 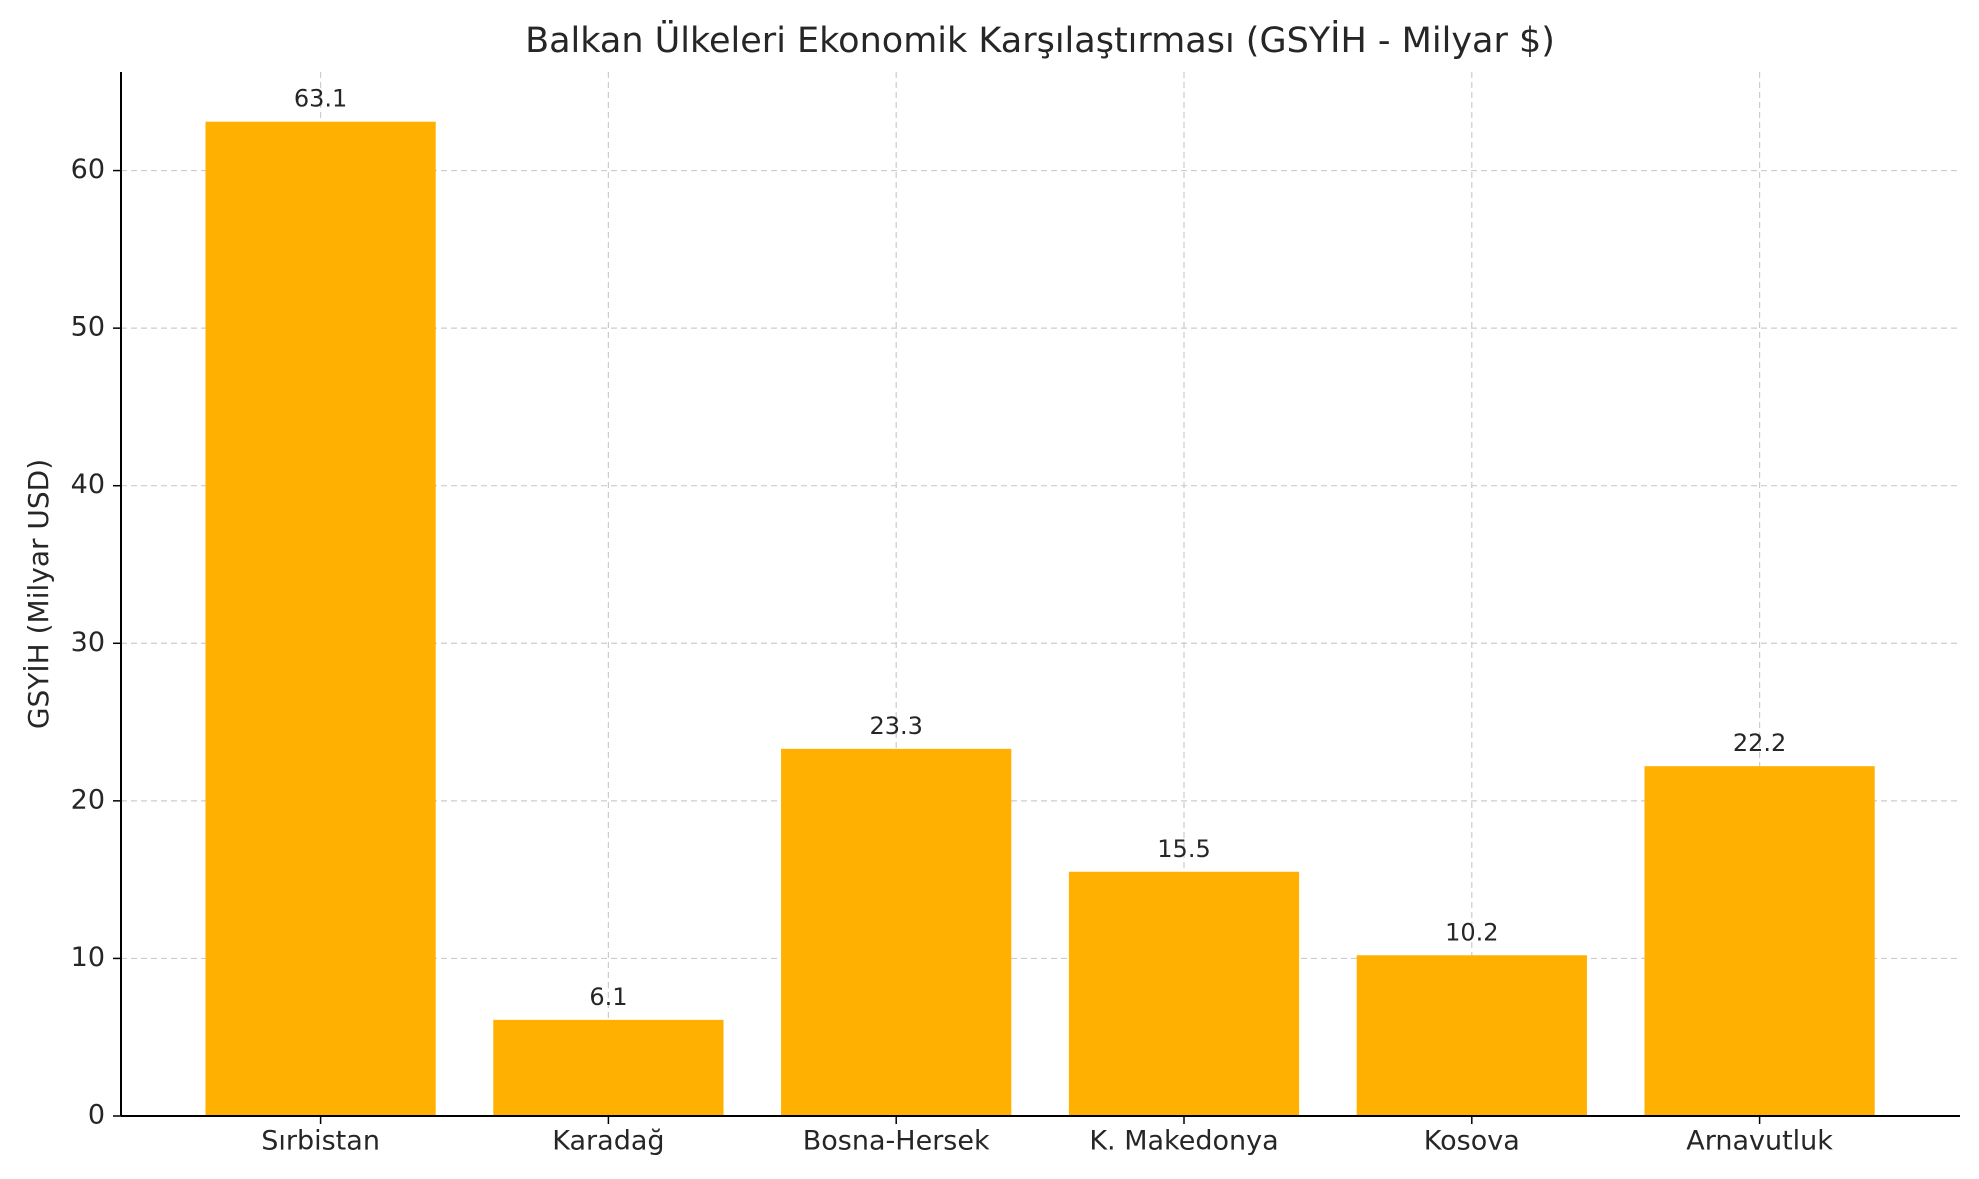 What do you see at coordinates (88, 799) in the screenshot?
I see `y-tick-label: 20` at bounding box center [88, 799].